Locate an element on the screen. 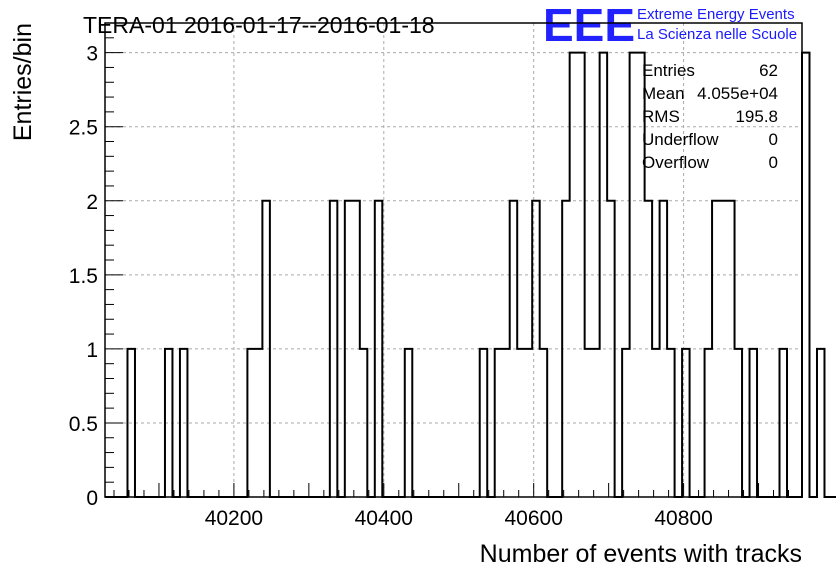 The height and width of the screenshot is (572, 836). stats-label: Overflow is located at coordinates (676, 162).